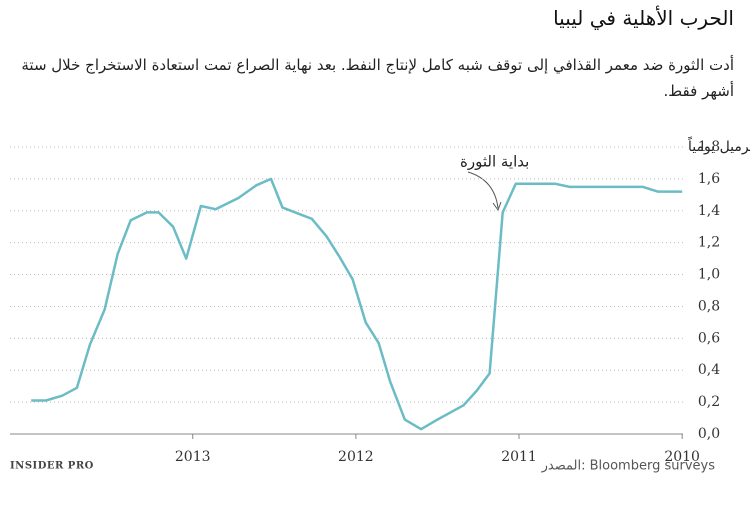 The width and height of the screenshot is (750, 510). I want to click on y-tick-label: 0,4, so click(709, 370).